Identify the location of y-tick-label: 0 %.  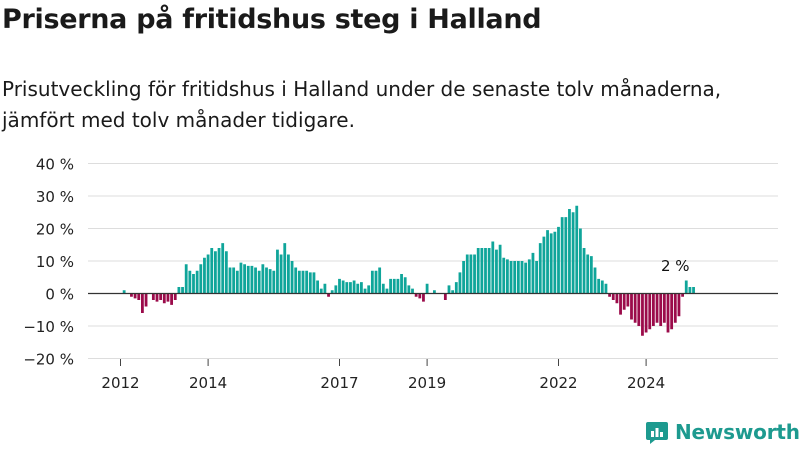
(59, 295).